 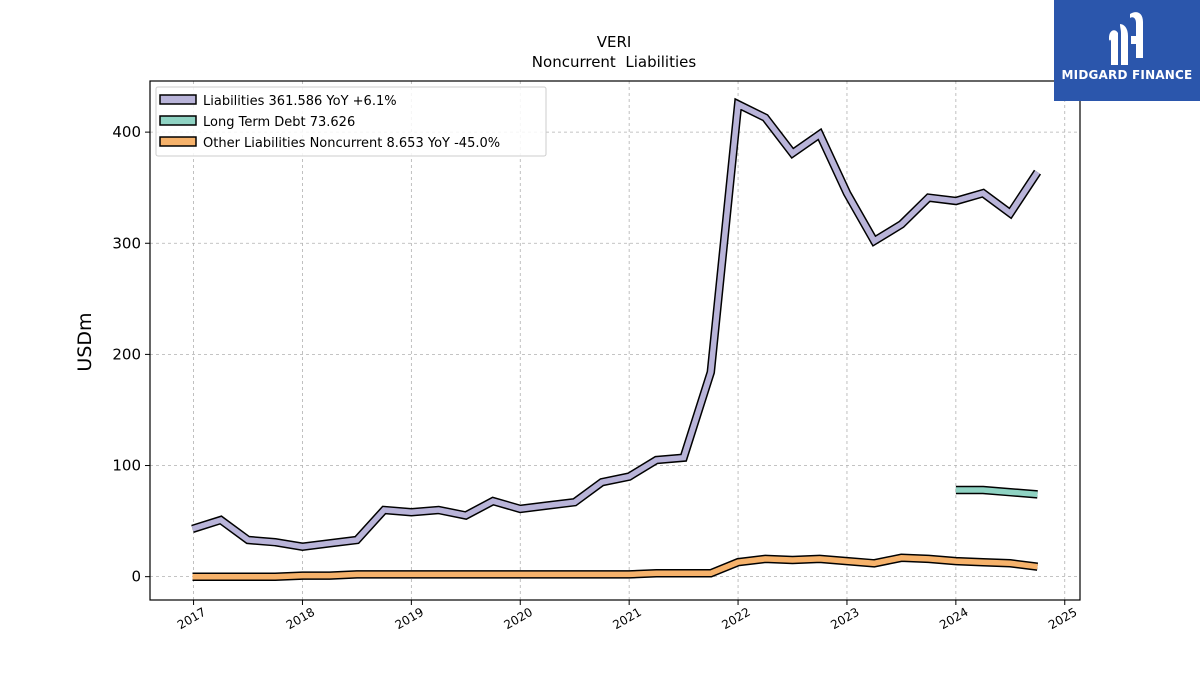 I want to click on legend-box, so click(x=351, y=121).